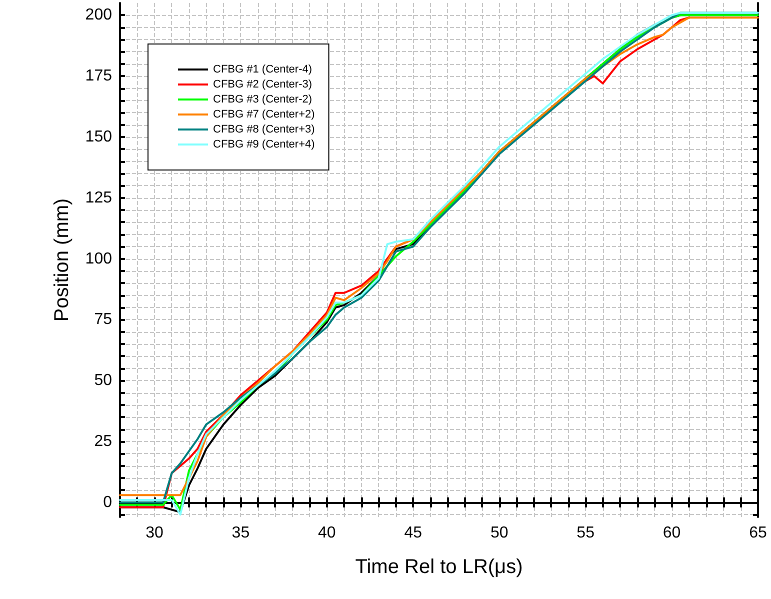 This screenshot has height=599, width=771. I want to click on y-tick-label: 25, so click(103, 441).